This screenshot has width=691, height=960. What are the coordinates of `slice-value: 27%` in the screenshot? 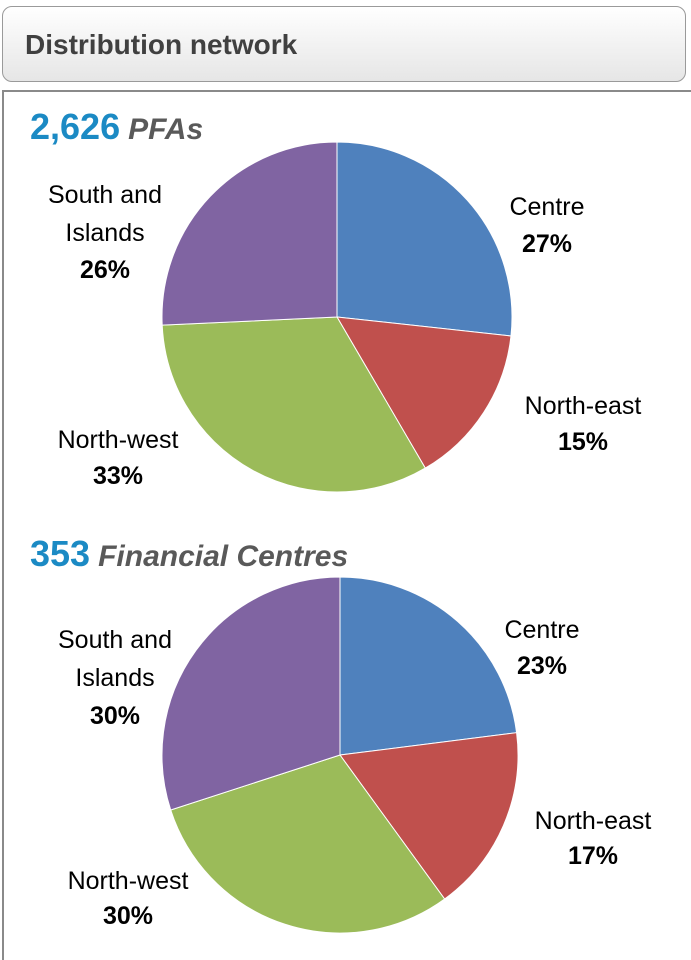 It's located at (547, 244).